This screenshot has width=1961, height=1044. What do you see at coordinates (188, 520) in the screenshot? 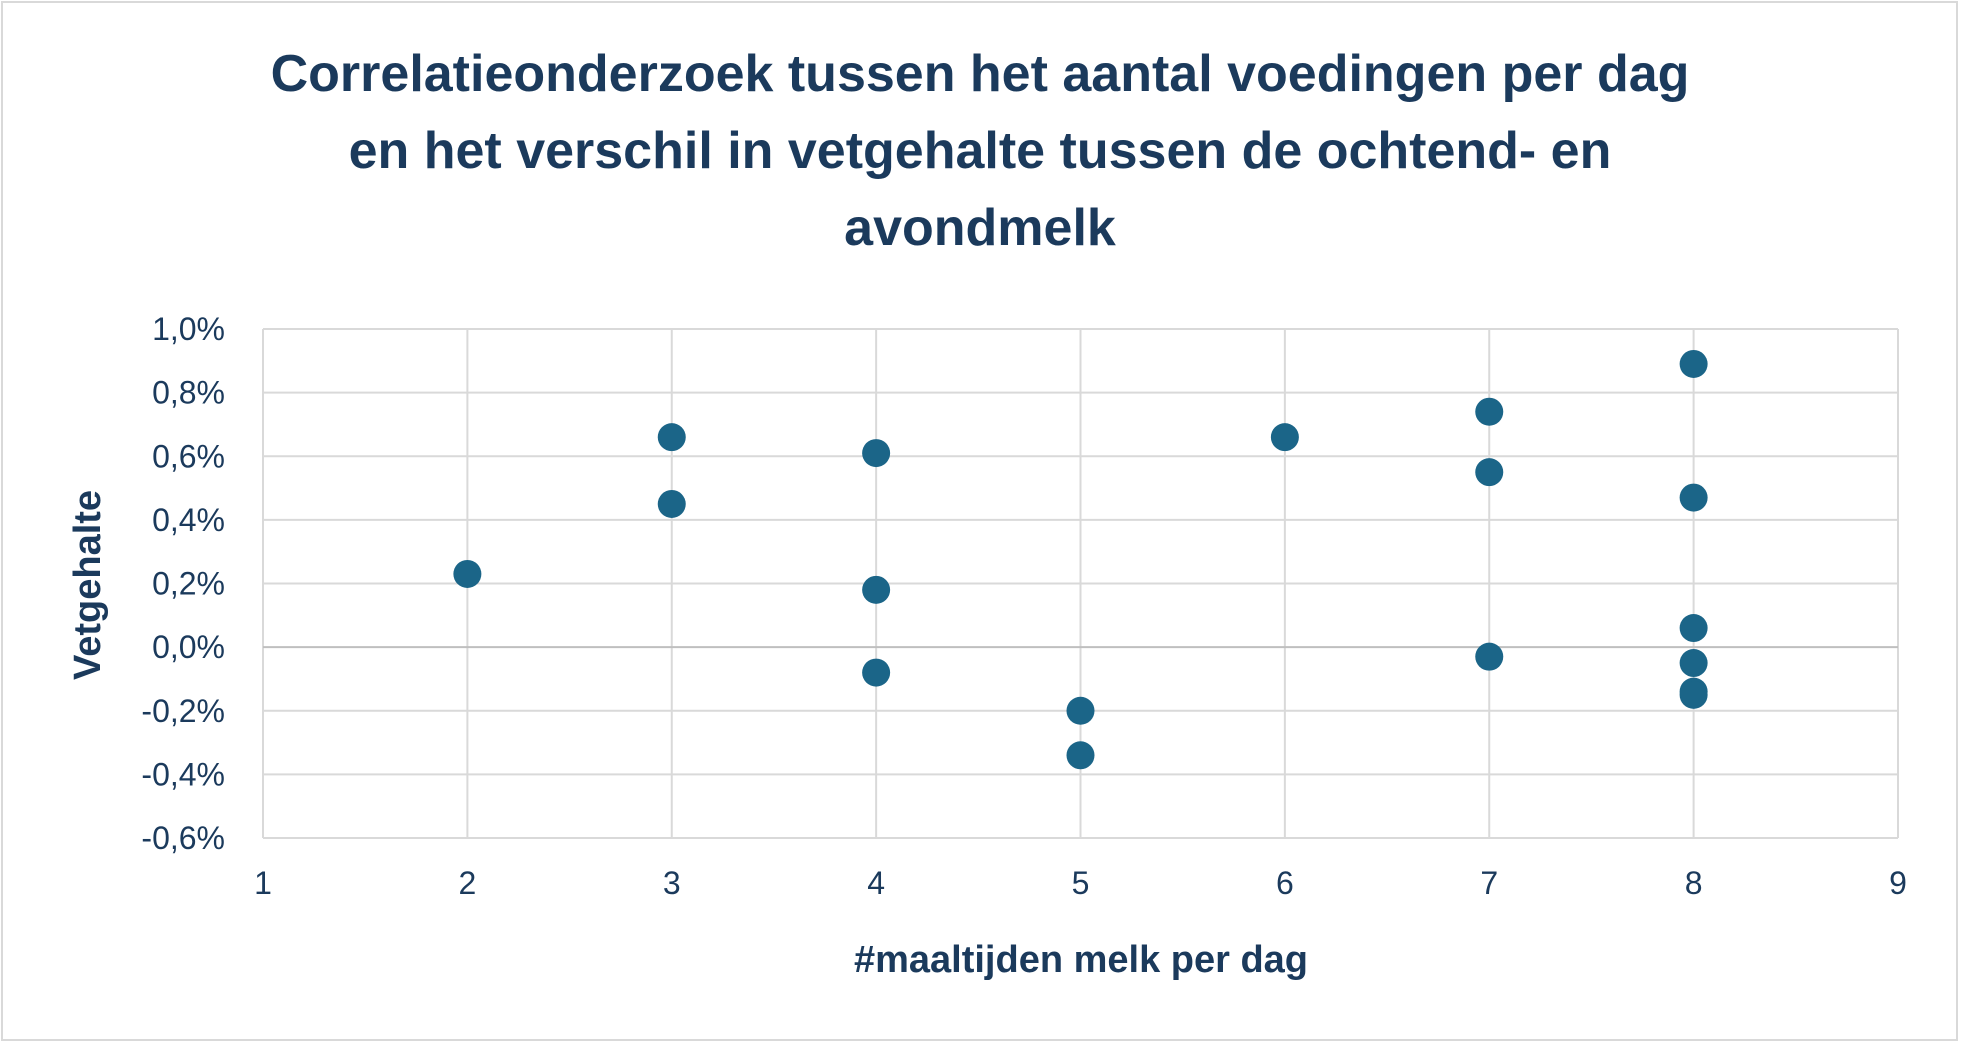
I see `y-tick-label: 0,4%` at bounding box center [188, 520].